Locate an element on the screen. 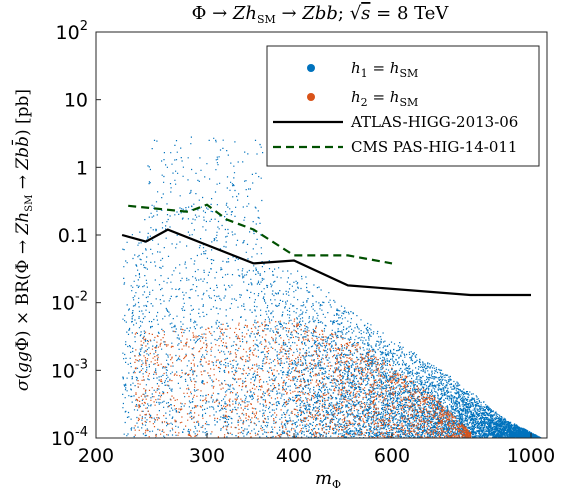 The image size is (561, 494). series-cms-line is located at coordinates (260, 234).